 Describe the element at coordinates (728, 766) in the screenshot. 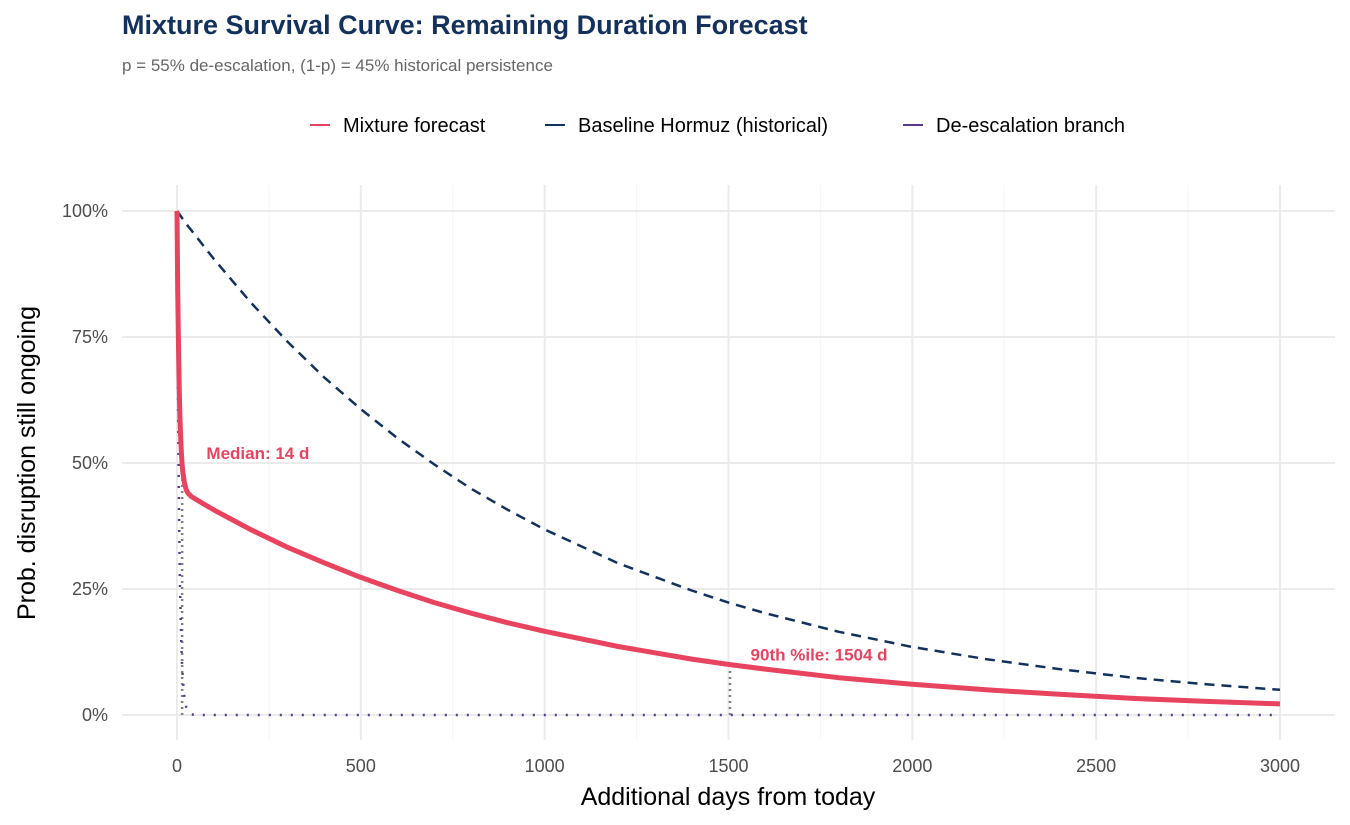

I see `x-tick-label: 1500` at that location.